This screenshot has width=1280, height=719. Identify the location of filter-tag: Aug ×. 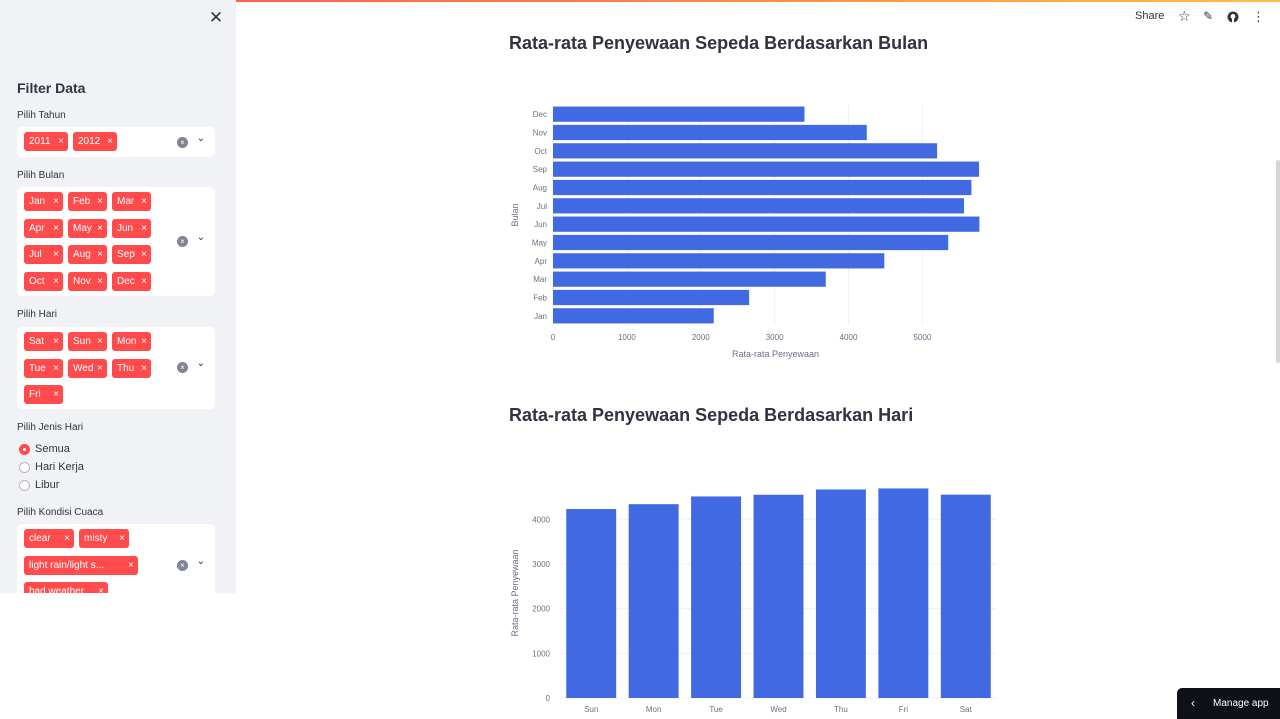
(87, 254).